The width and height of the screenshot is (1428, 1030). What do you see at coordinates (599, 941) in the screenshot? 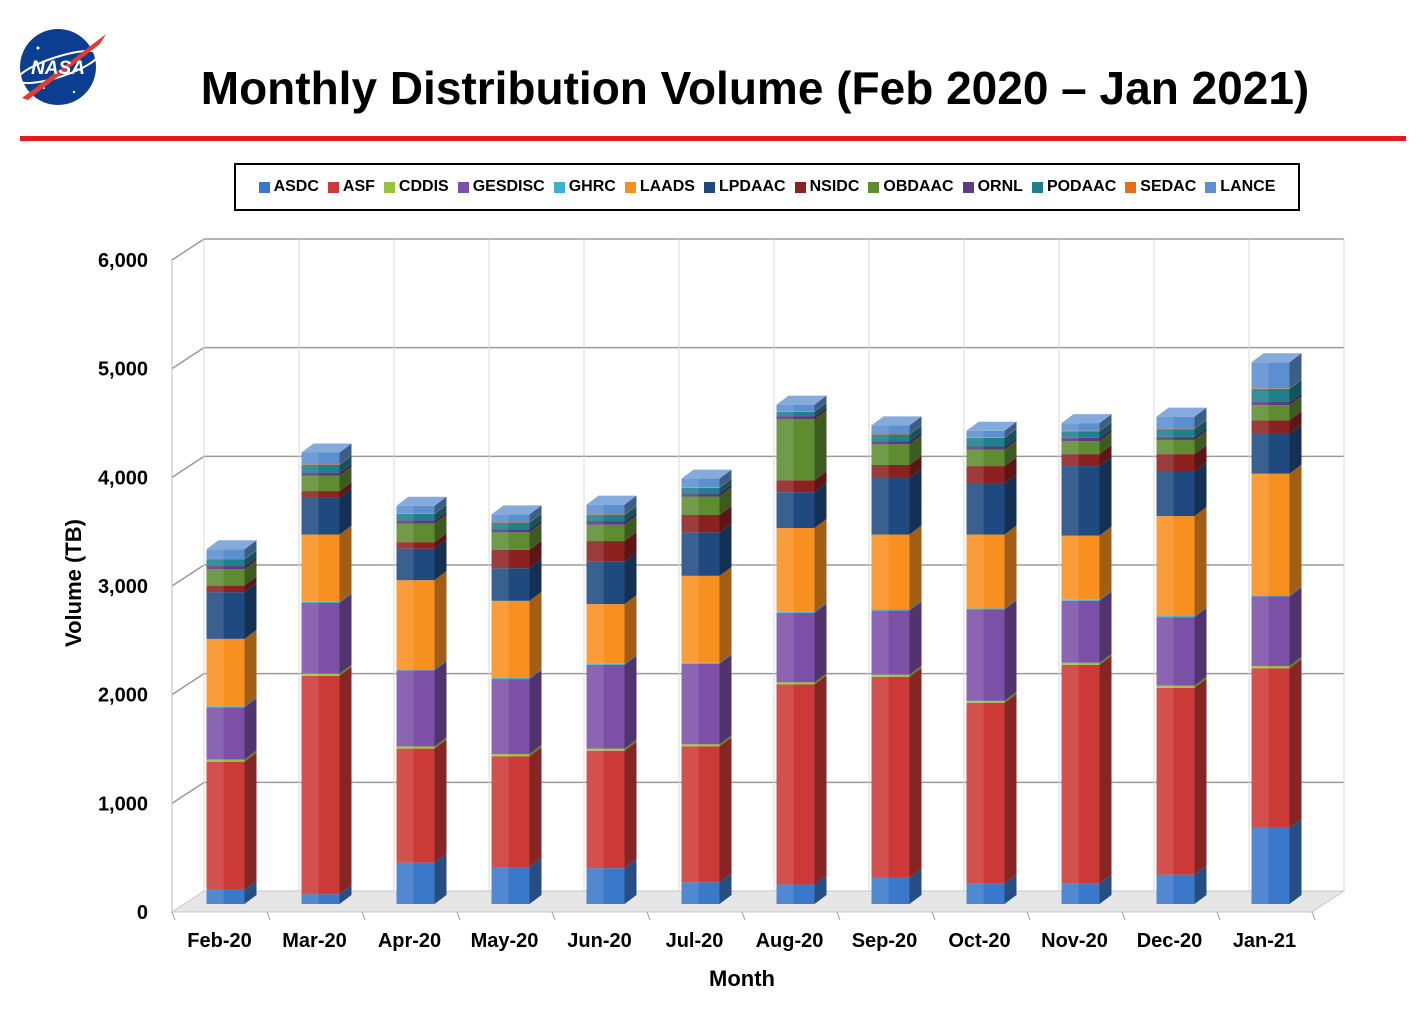
I see `x-tick-label: Jun-20` at bounding box center [599, 941].